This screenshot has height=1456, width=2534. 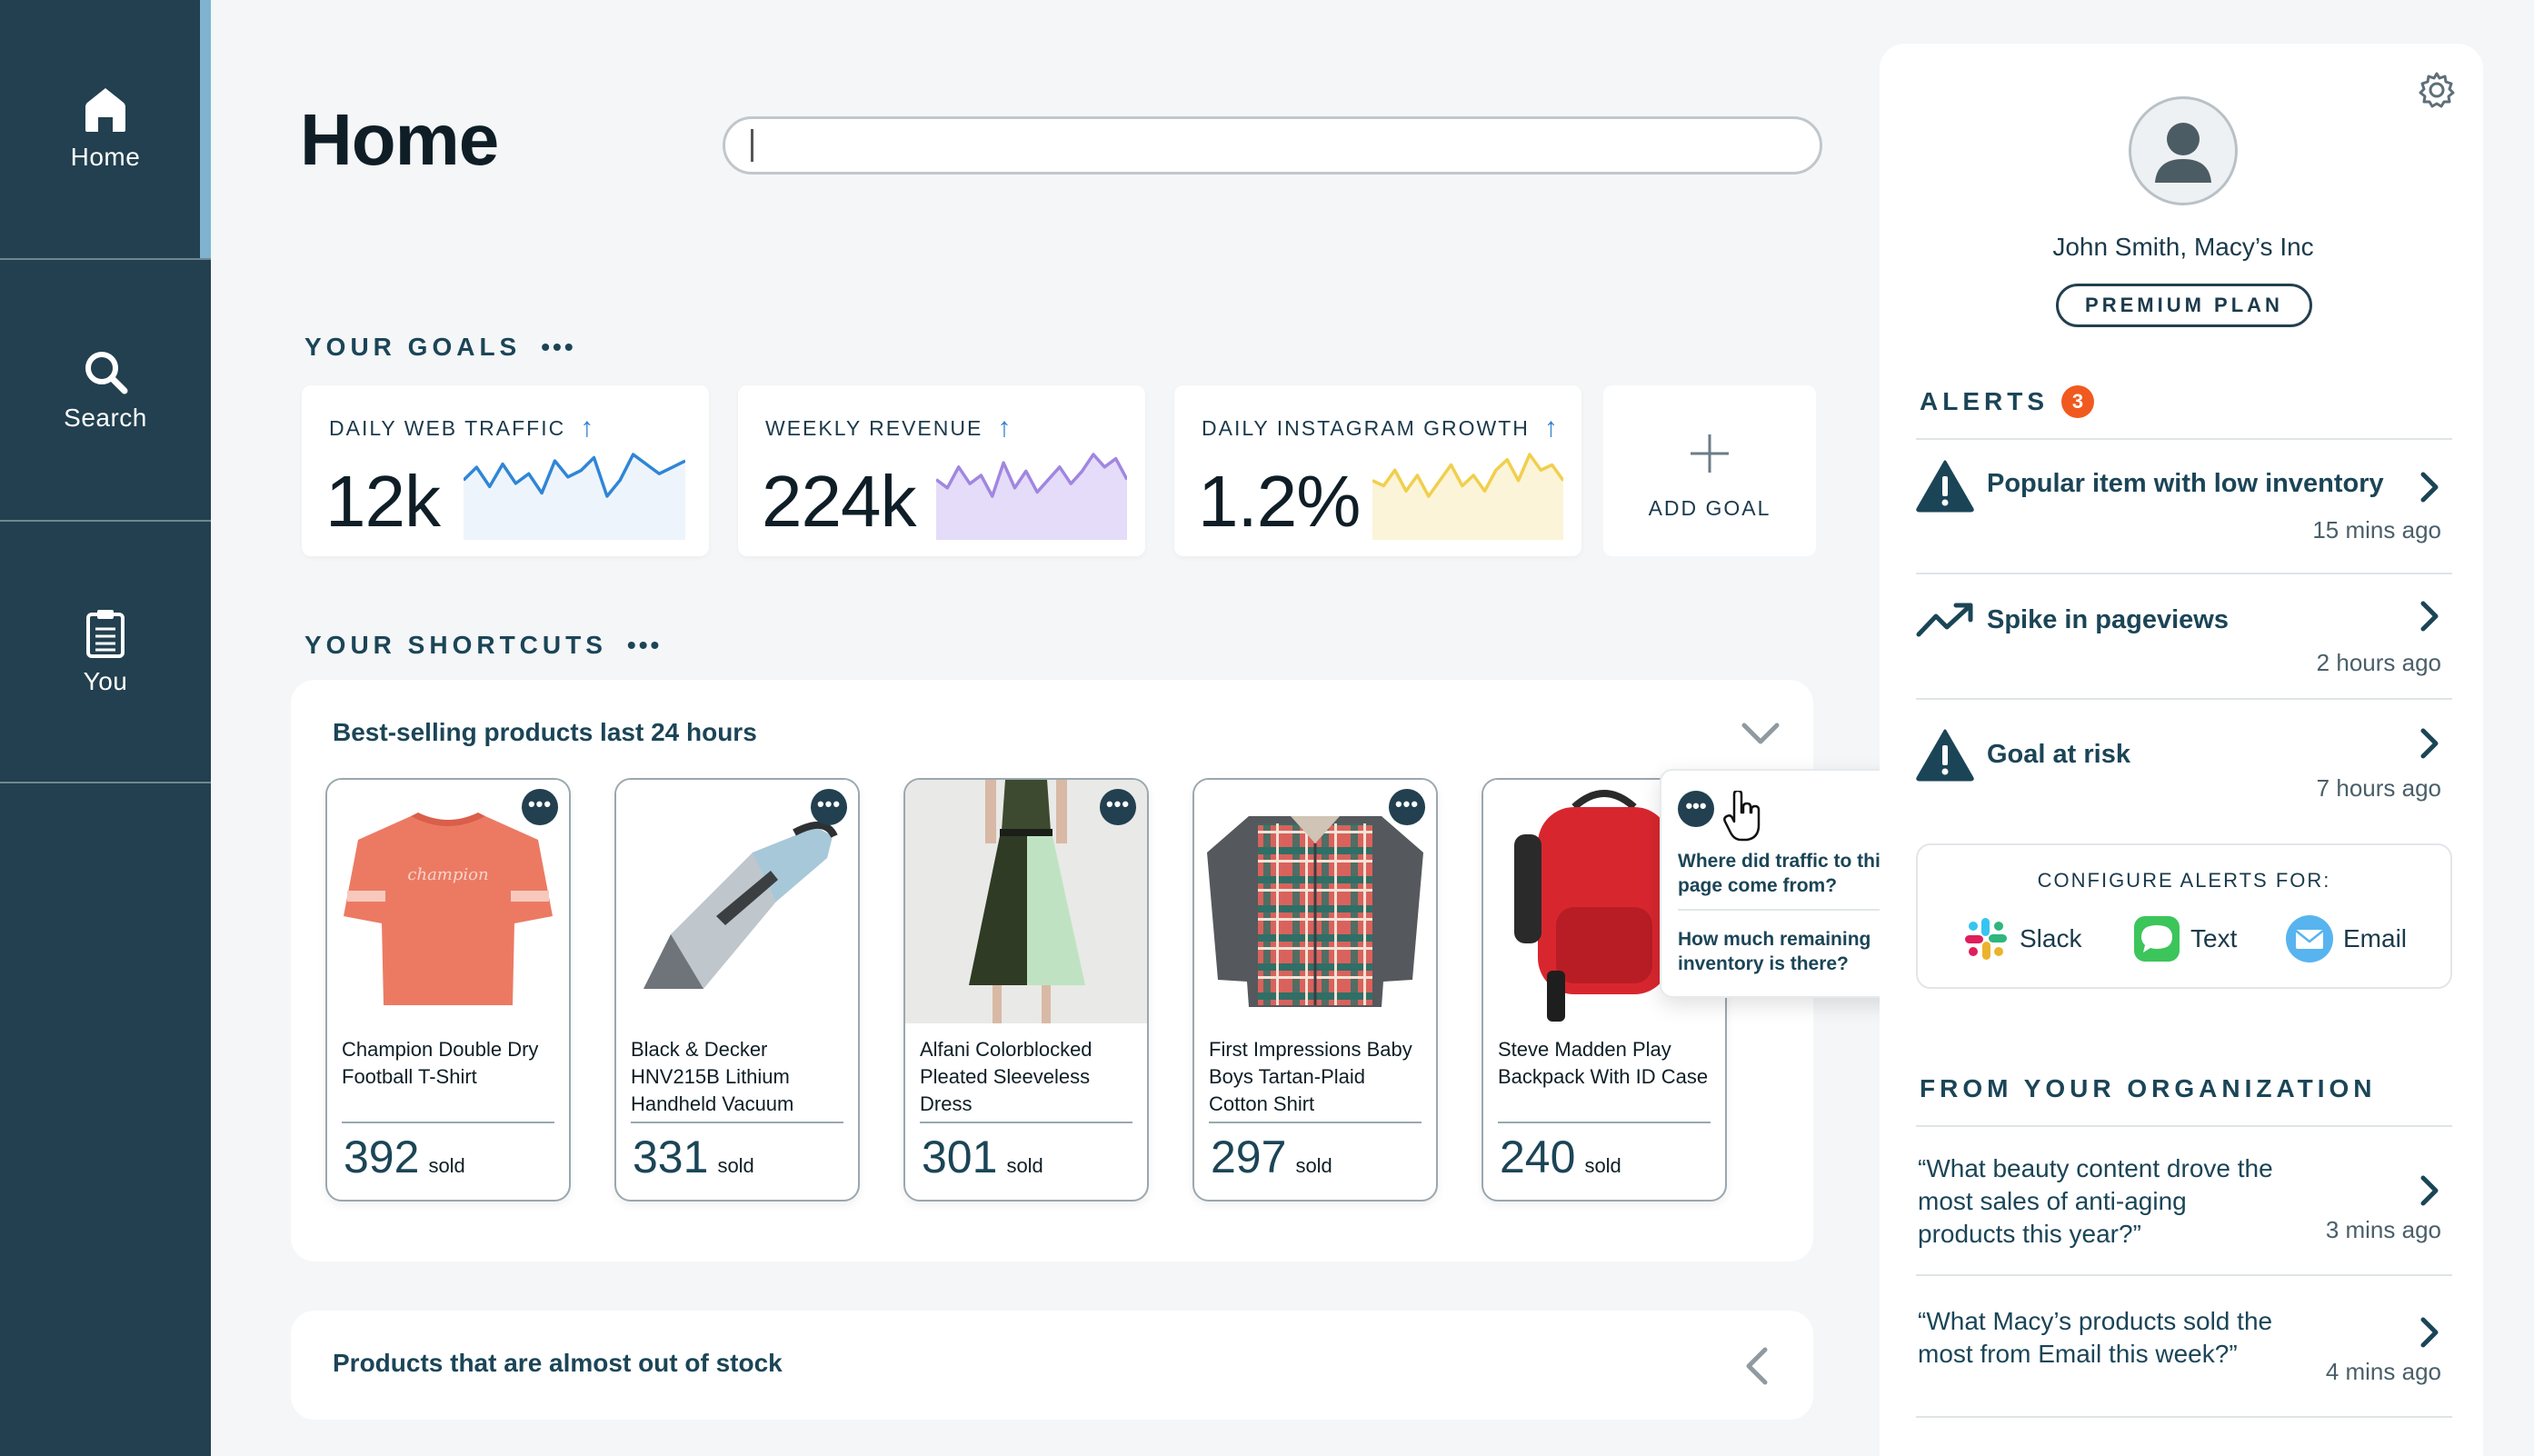 I want to click on sidebar-item-label: You, so click(x=106, y=681).